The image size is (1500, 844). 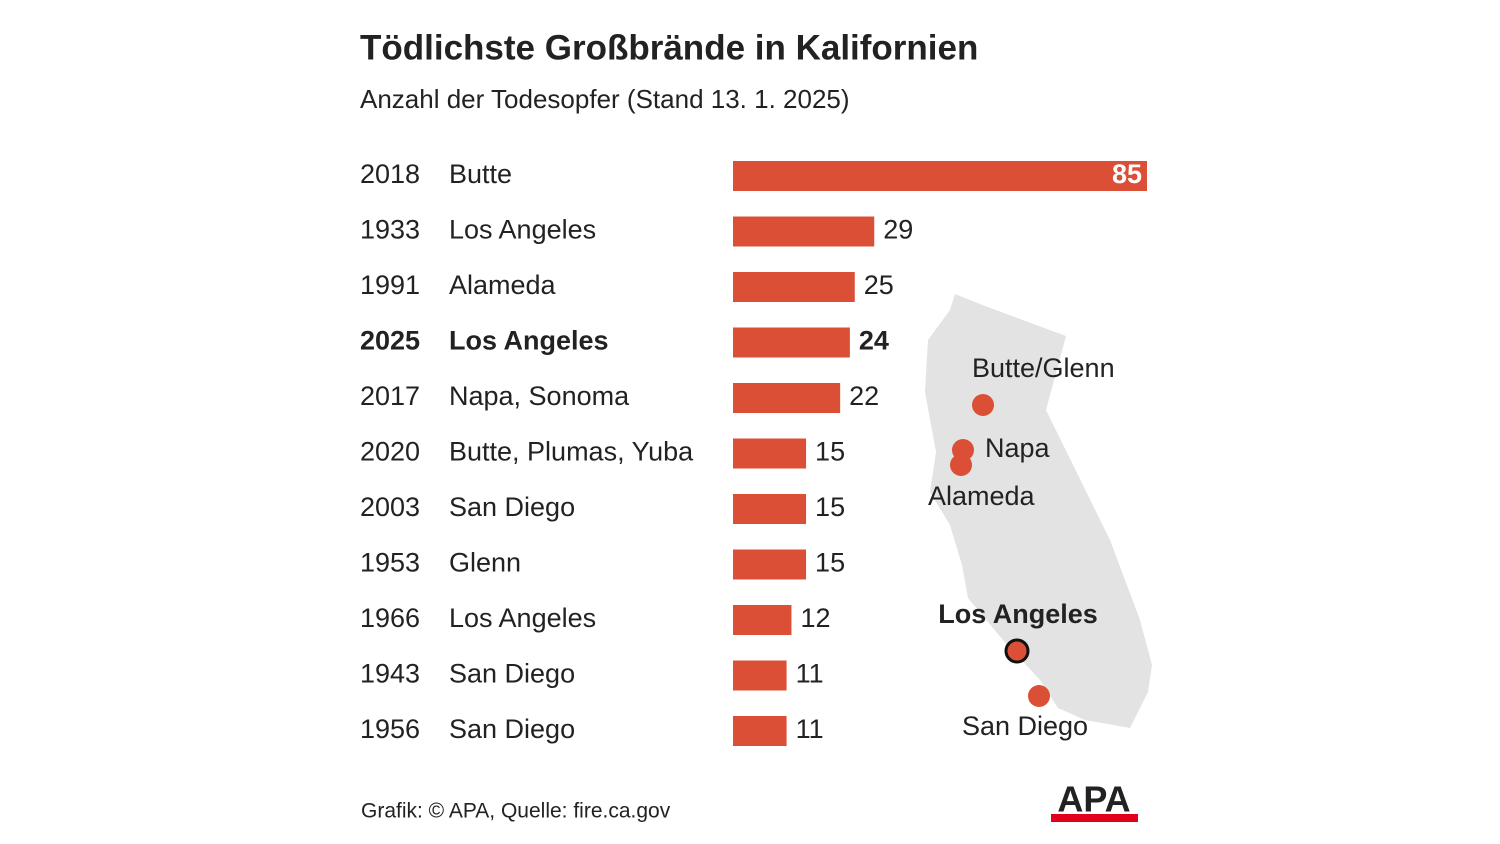 What do you see at coordinates (390, 341) in the screenshot?
I see `year-label: 2025` at bounding box center [390, 341].